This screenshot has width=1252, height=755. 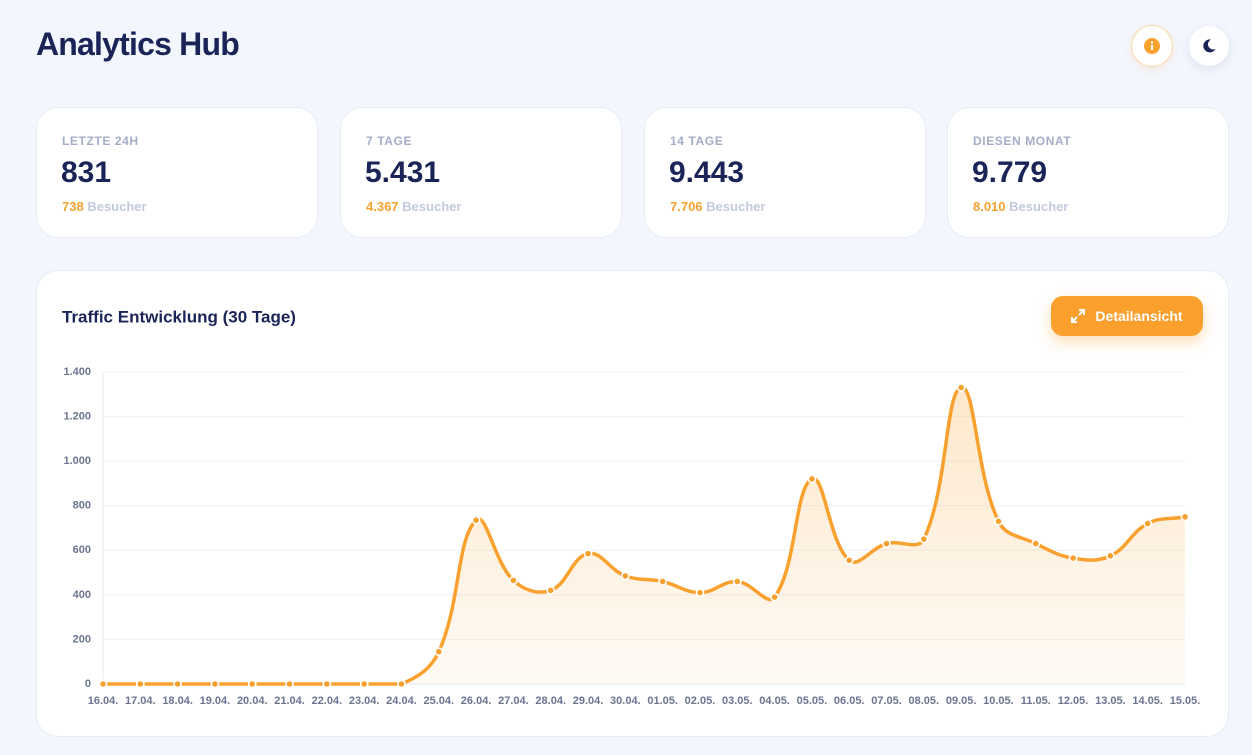 What do you see at coordinates (662, 701) in the screenshot?
I see `x-tick-label: 01.05.` at bounding box center [662, 701].